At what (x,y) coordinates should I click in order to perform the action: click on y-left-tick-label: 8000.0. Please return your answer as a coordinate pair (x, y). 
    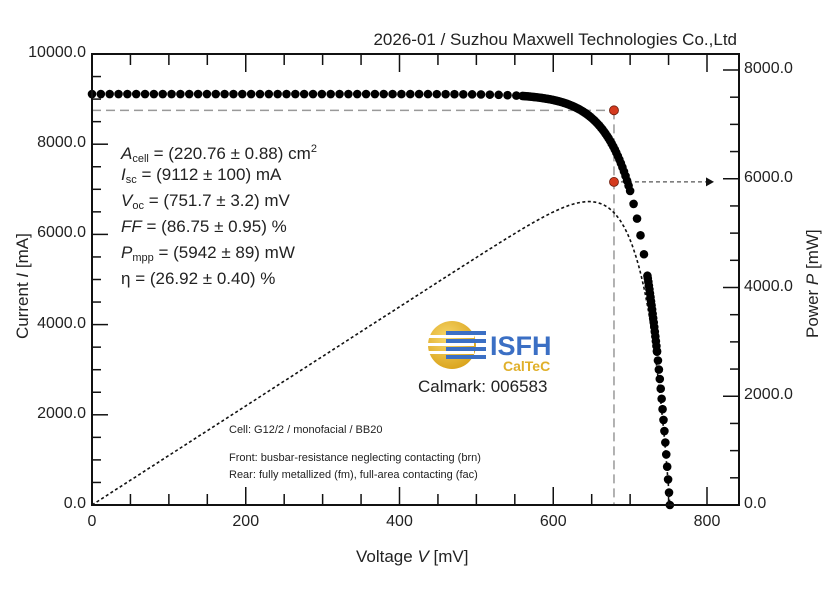
    Looking at the image, I should click on (61, 143).